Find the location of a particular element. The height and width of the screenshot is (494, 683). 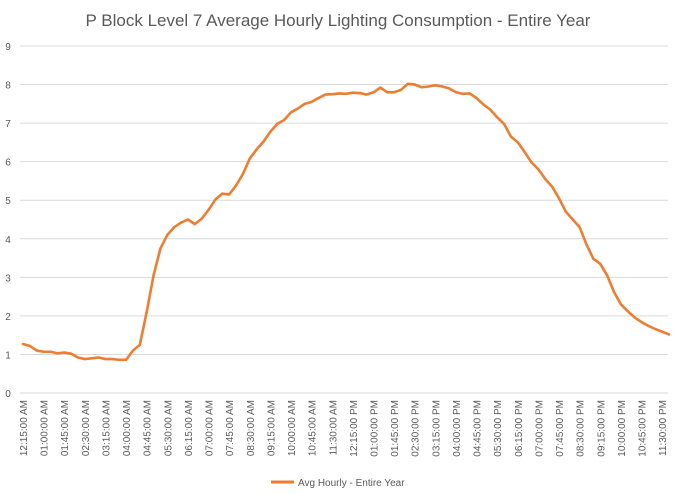

x-tick-label: 04:00:00 PM is located at coordinates (457, 428).